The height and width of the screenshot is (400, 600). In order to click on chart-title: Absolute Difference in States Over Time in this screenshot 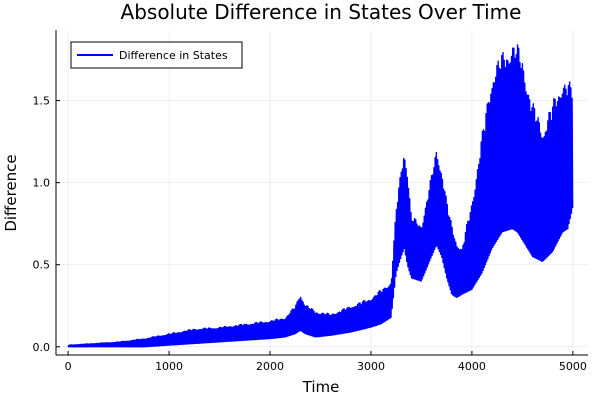, I will do `click(321, 12)`.